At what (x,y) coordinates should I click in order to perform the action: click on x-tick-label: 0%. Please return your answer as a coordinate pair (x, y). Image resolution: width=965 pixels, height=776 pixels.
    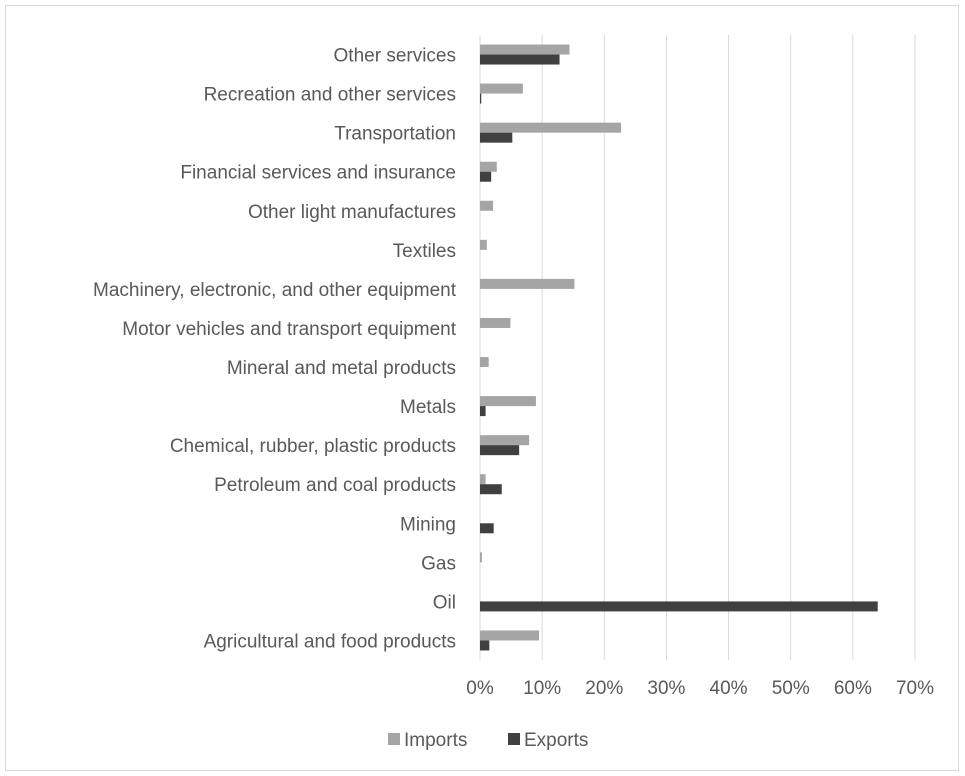
    Looking at the image, I should click on (480, 688).